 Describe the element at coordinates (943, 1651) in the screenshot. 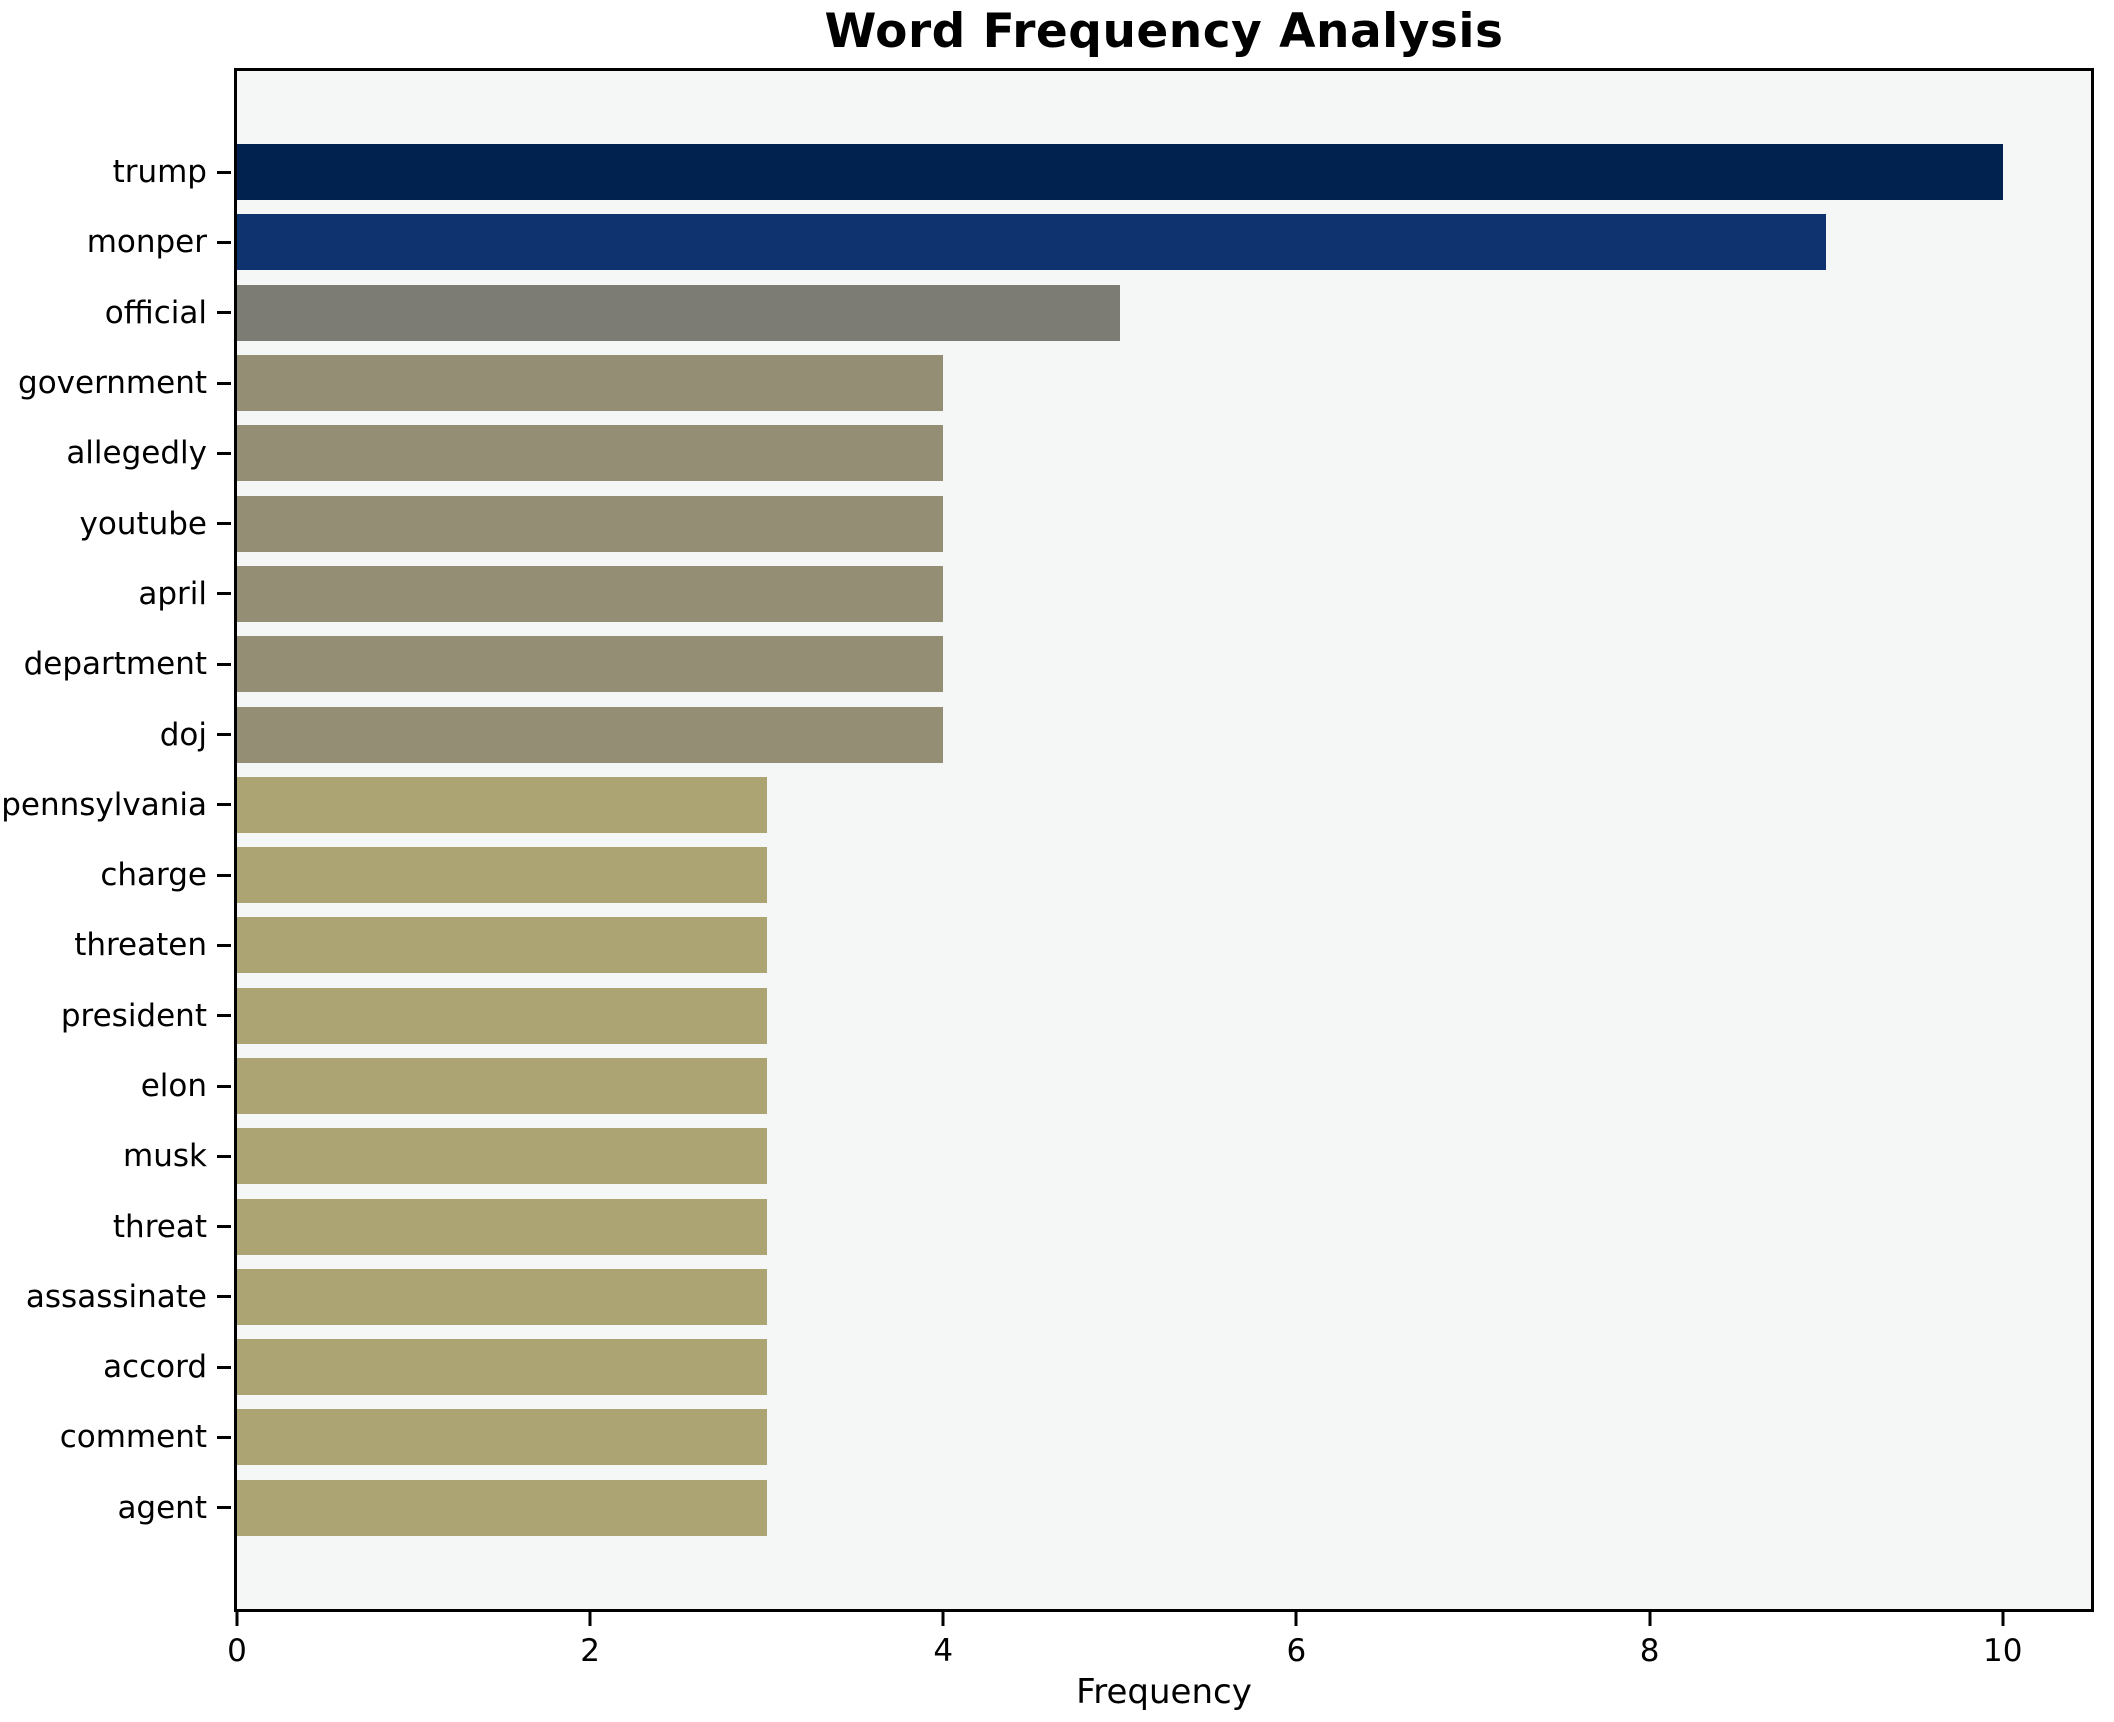

I see `x-tick-label: 4` at that location.